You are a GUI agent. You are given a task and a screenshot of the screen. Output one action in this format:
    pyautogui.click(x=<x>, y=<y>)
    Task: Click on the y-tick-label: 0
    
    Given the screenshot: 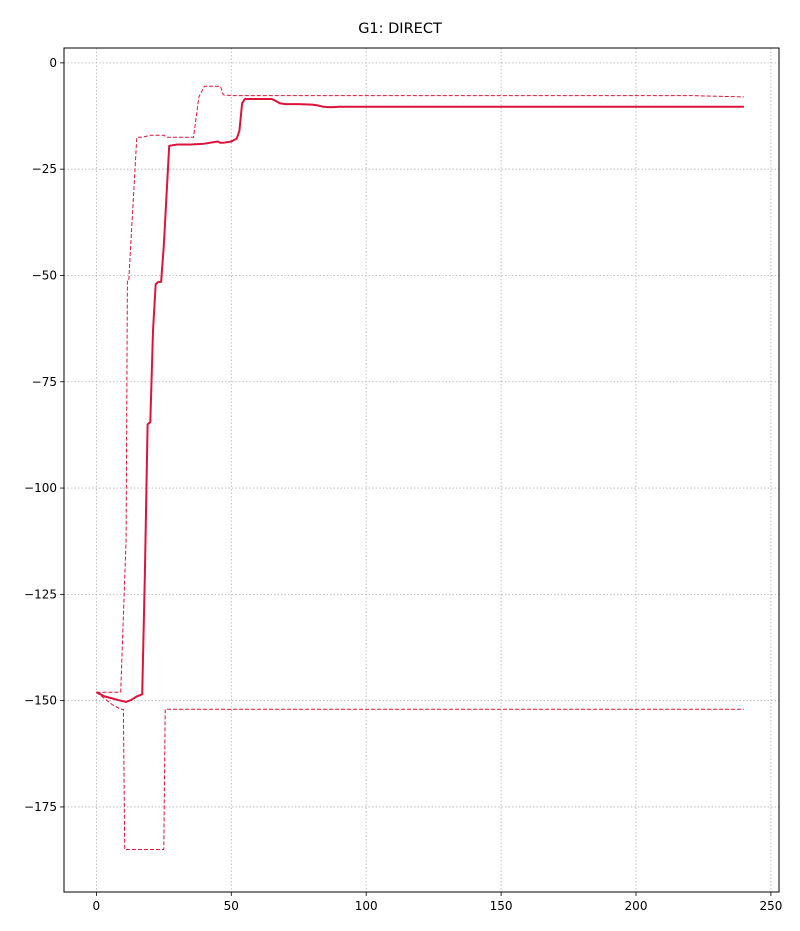 What is the action you would take?
    pyautogui.click(x=53, y=63)
    